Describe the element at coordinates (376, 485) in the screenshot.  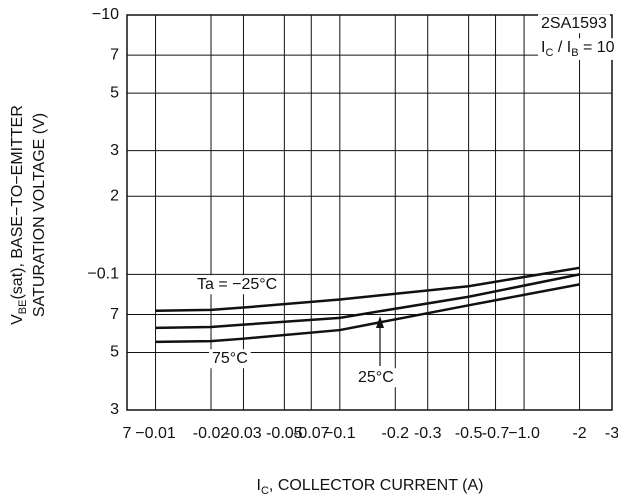
I see `text-part: , COLLECTOR CURRENT (A)` at that location.